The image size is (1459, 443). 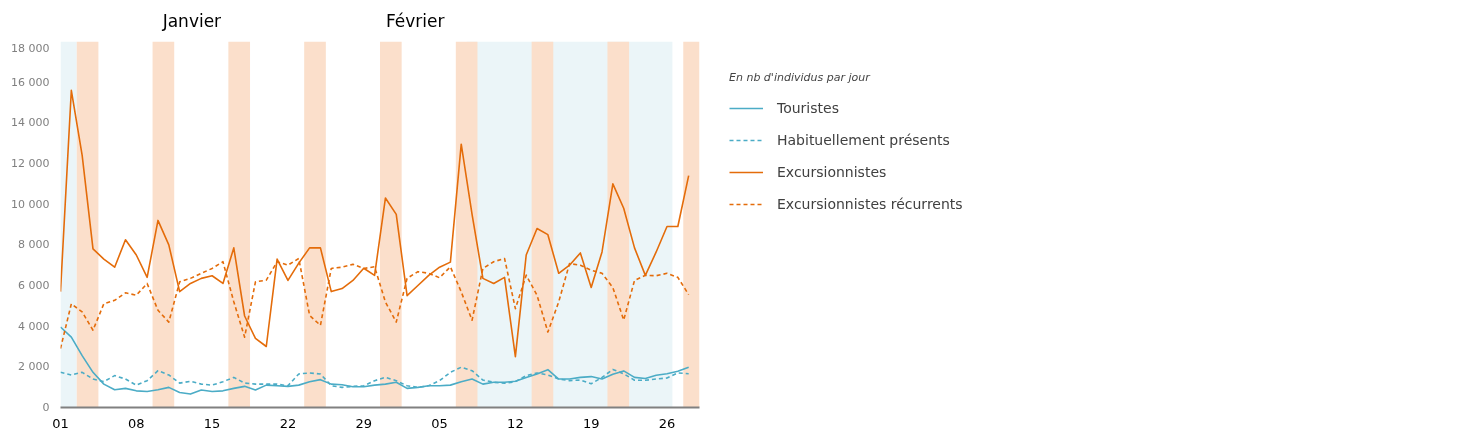 I want to click on x-tick-label: 01, so click(x=60, y=423).